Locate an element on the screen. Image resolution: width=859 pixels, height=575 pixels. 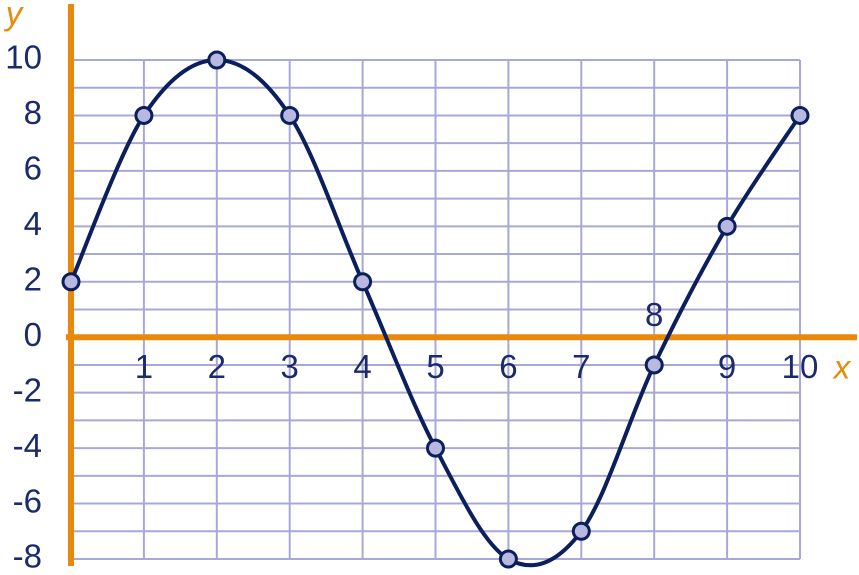
x-tick-label: 4 is located at coordinates (362, 366).